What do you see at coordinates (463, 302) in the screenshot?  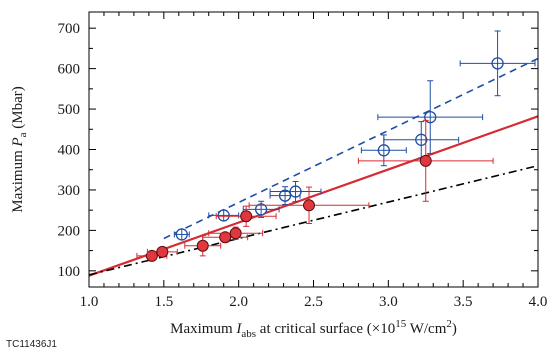 I see `x-tick-label: 3.5` at bounding box center [463, 302].